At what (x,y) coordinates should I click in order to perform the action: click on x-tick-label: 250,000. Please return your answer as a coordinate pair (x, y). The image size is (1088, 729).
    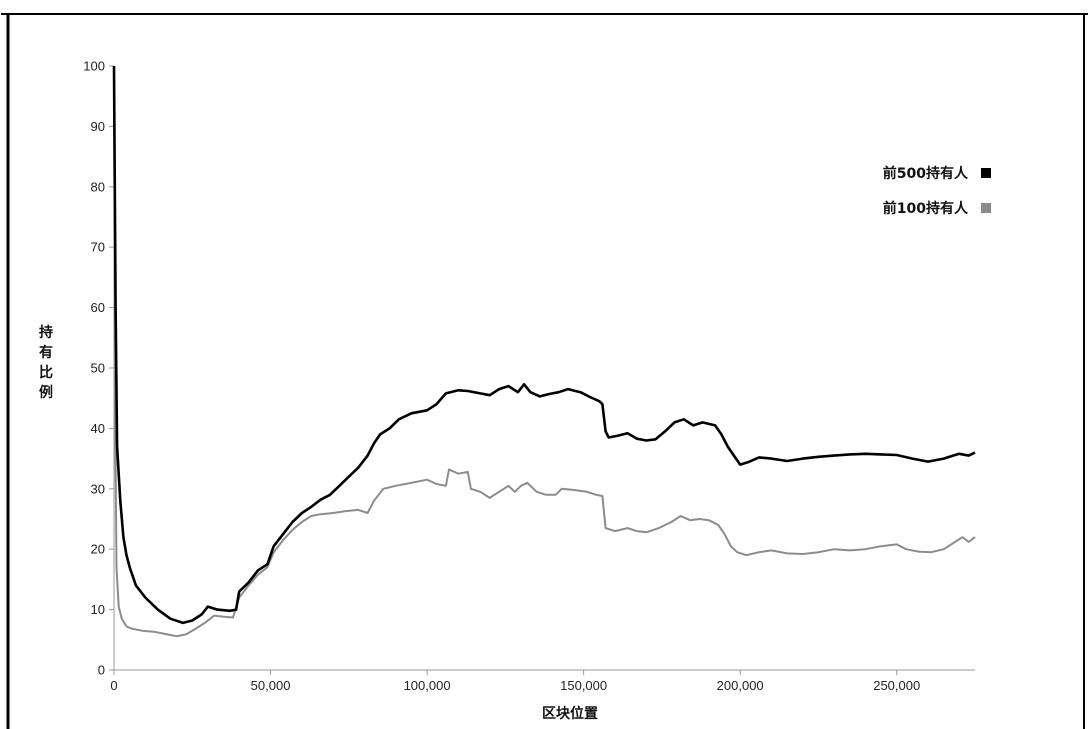
    Looking at the image, I should click on (896, 685).